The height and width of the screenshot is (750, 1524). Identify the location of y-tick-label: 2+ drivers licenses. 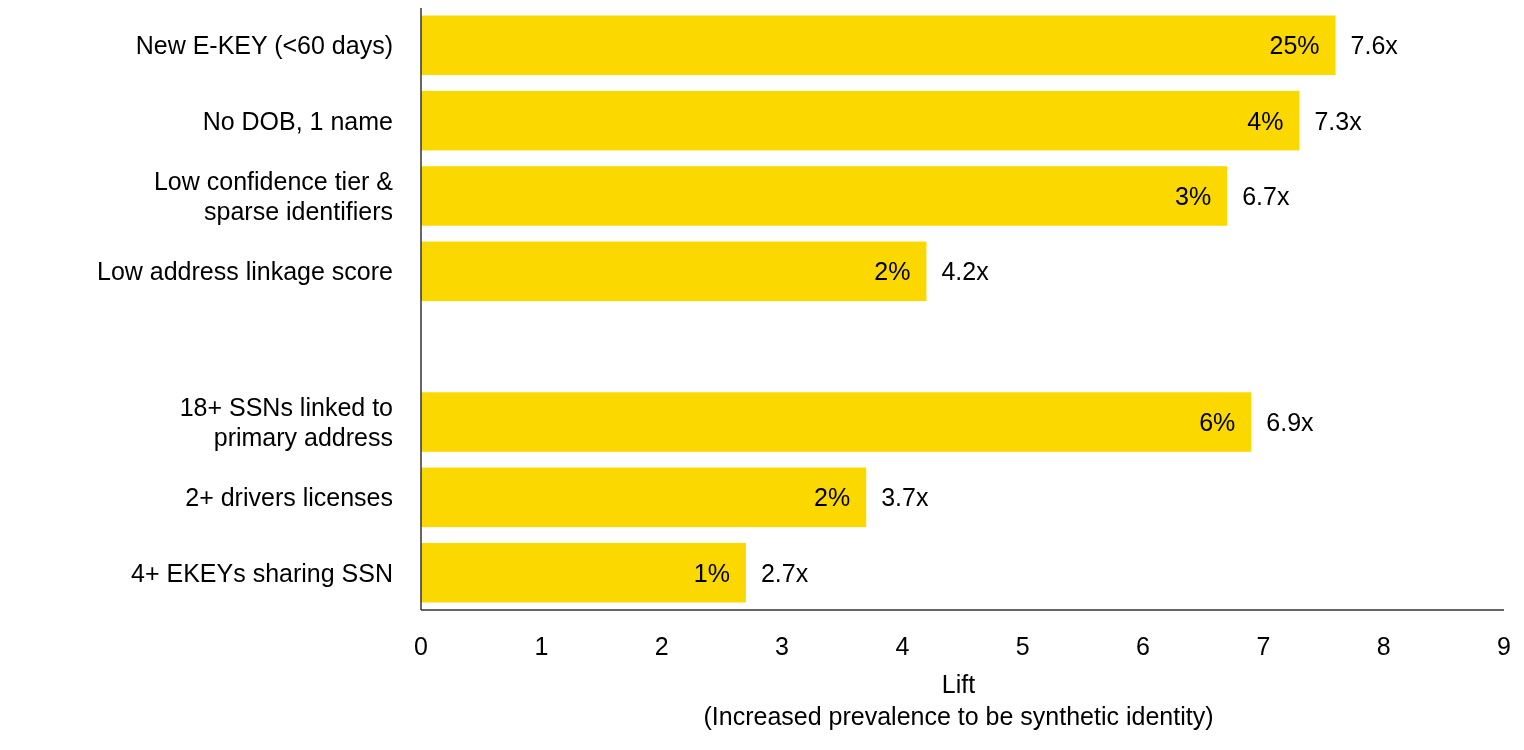
(289, 497).